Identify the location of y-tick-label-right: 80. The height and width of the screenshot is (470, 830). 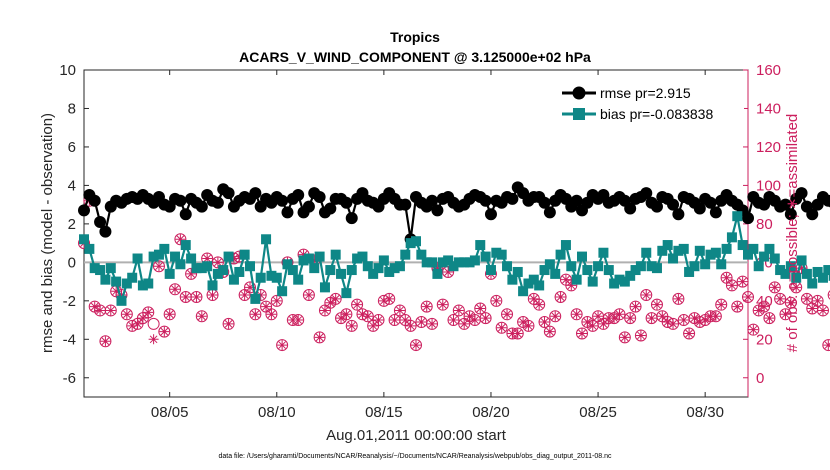
(764, 224).